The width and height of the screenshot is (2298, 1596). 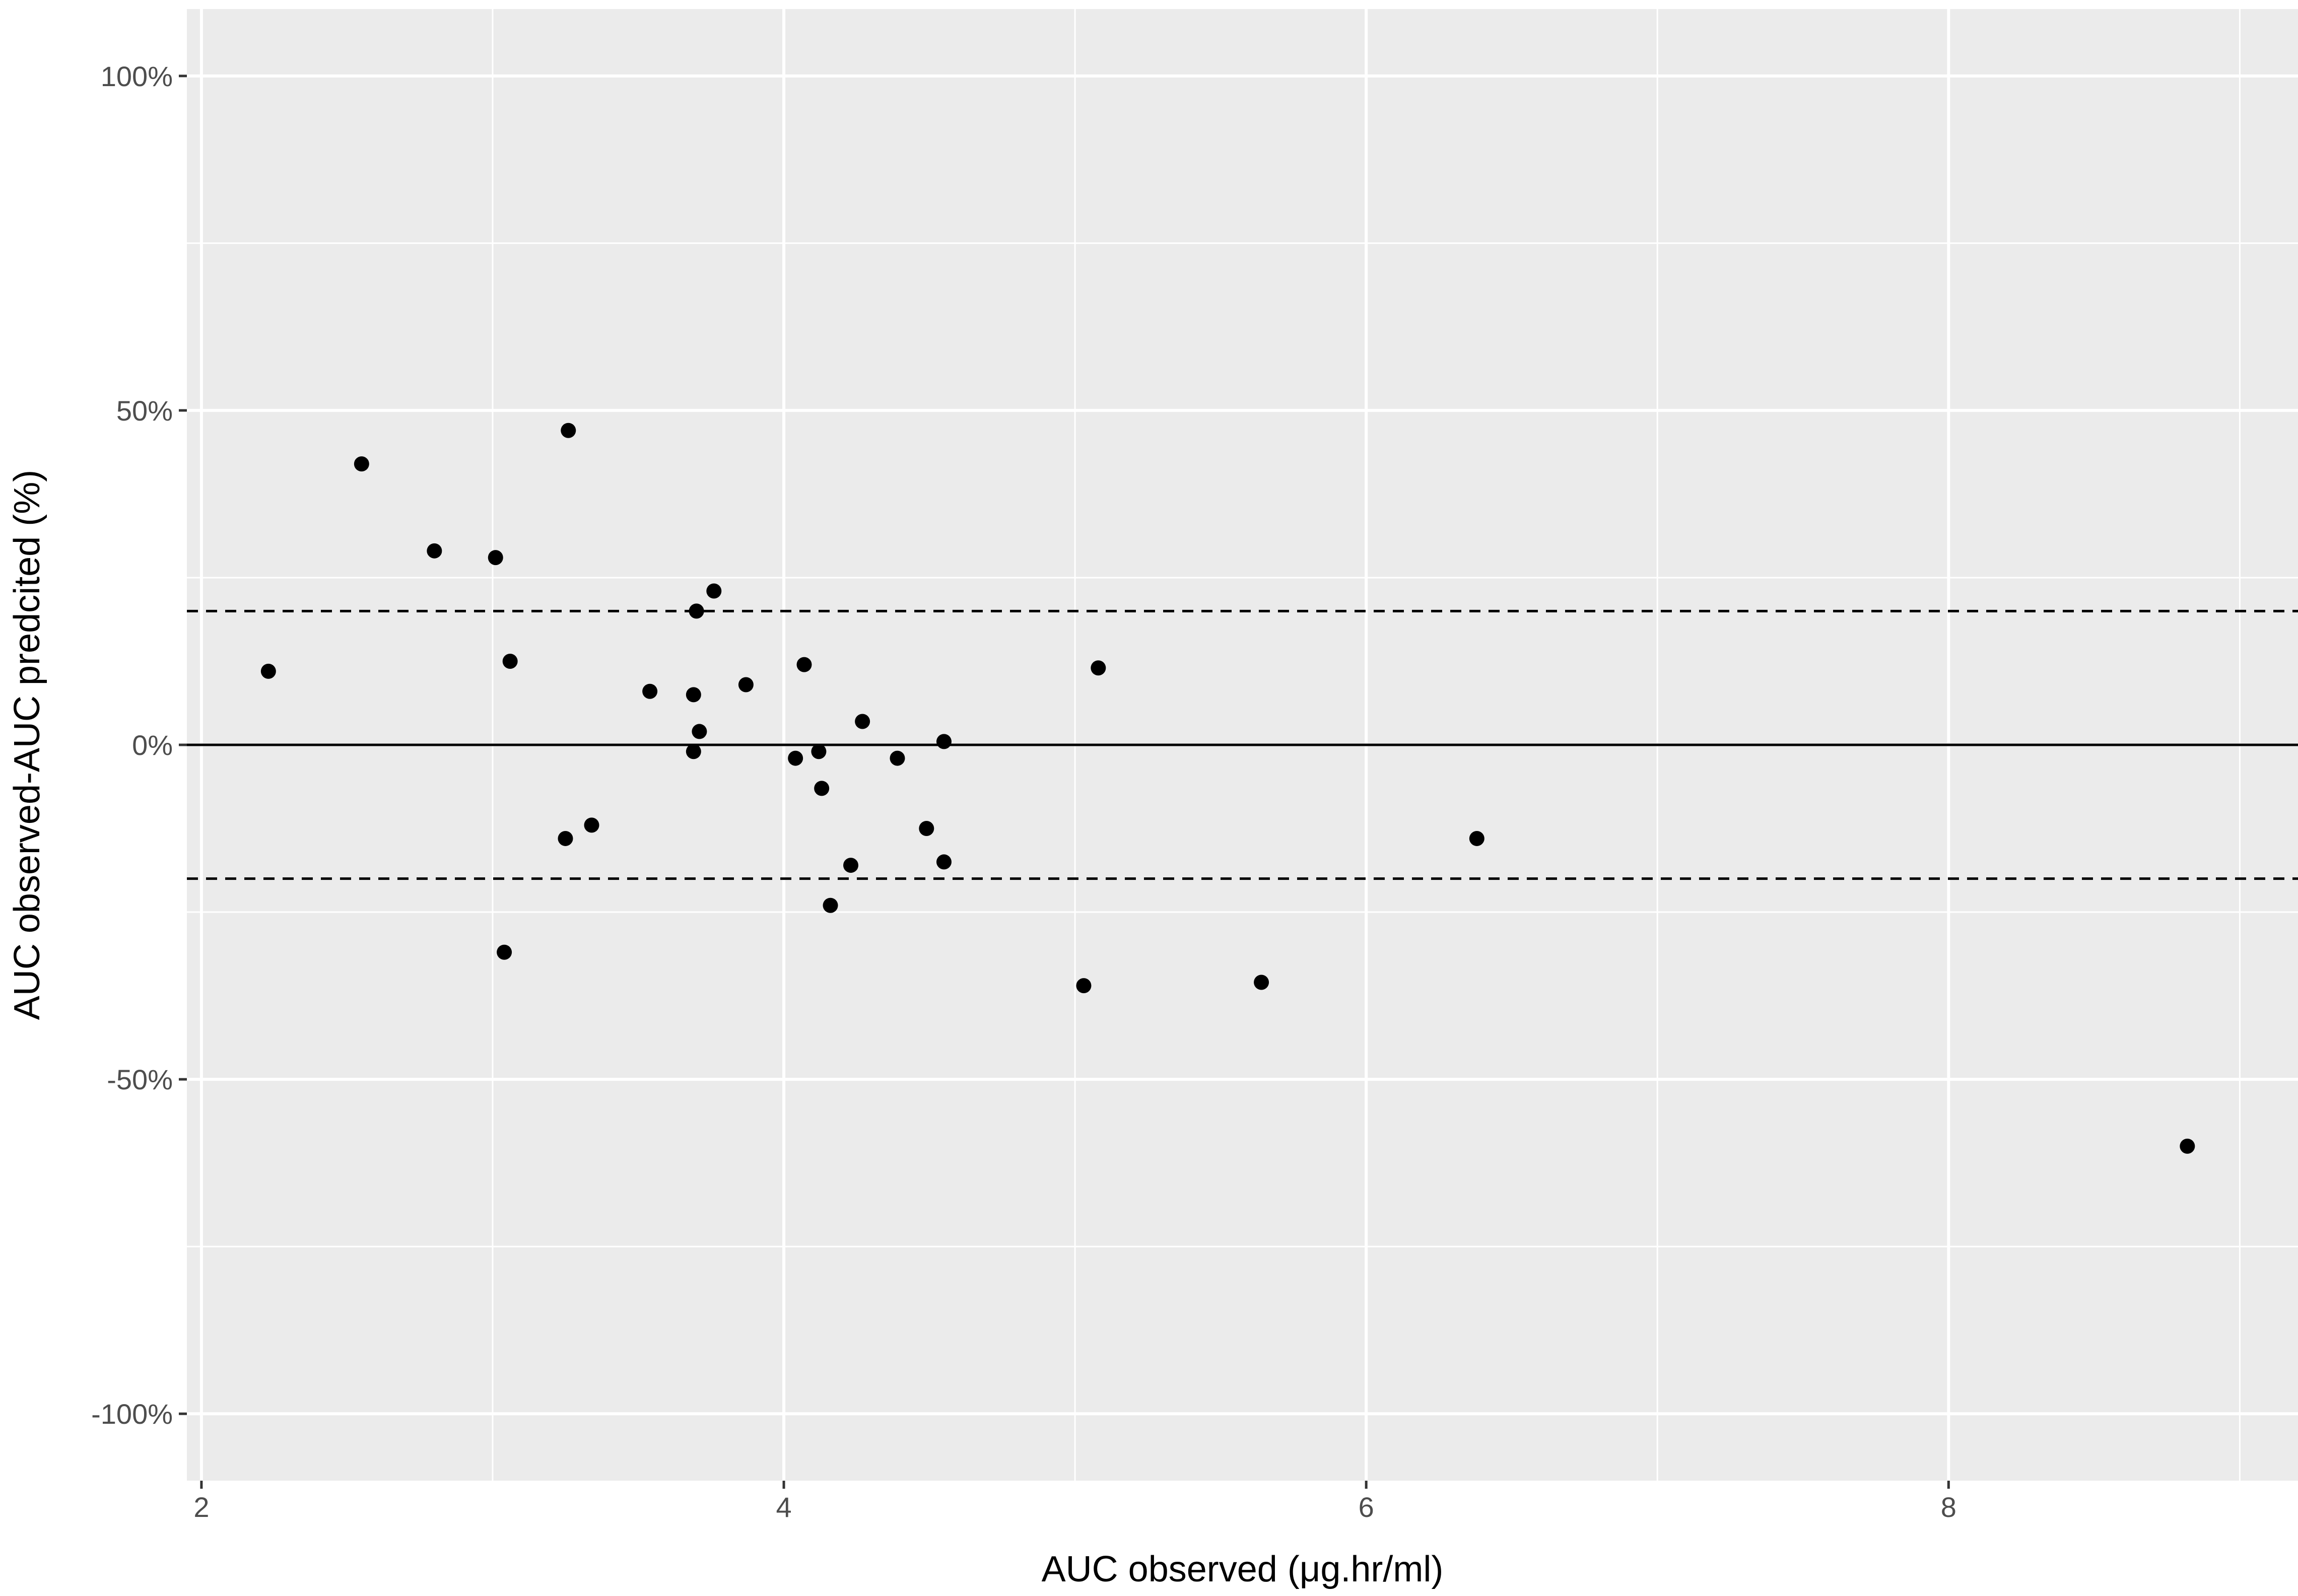 I want to click on x-axis: 2 4 6 8, so click(x=1074, y=1502).